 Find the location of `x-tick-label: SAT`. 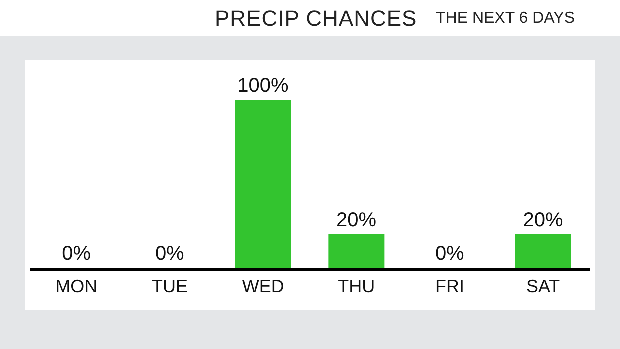

x-tick-label: SAT is located at coordinates (543, 286).